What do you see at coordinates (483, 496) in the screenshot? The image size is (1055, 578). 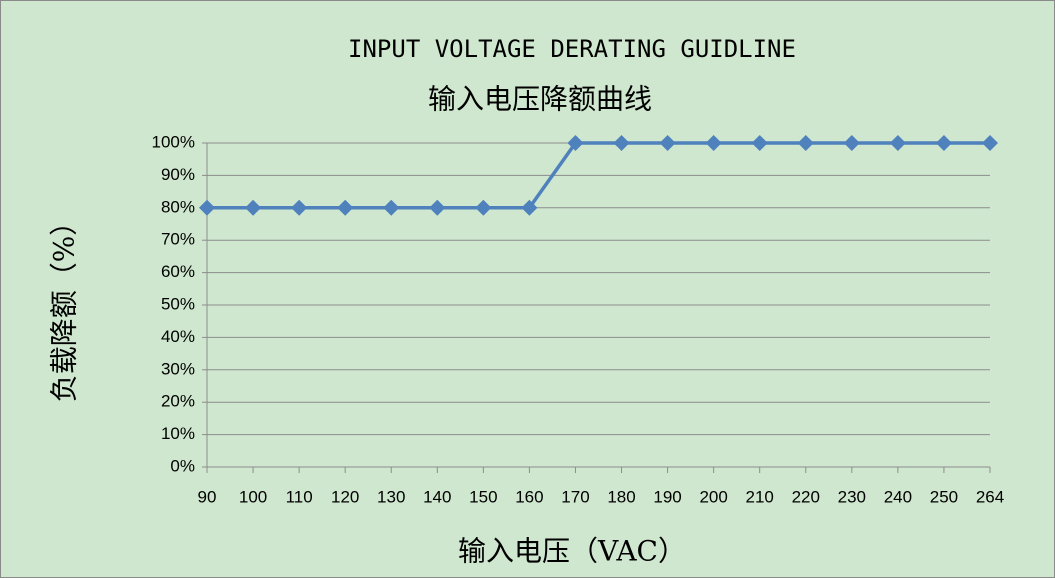 I see `x-tick-label: 150` at bounding box center [483, 496].